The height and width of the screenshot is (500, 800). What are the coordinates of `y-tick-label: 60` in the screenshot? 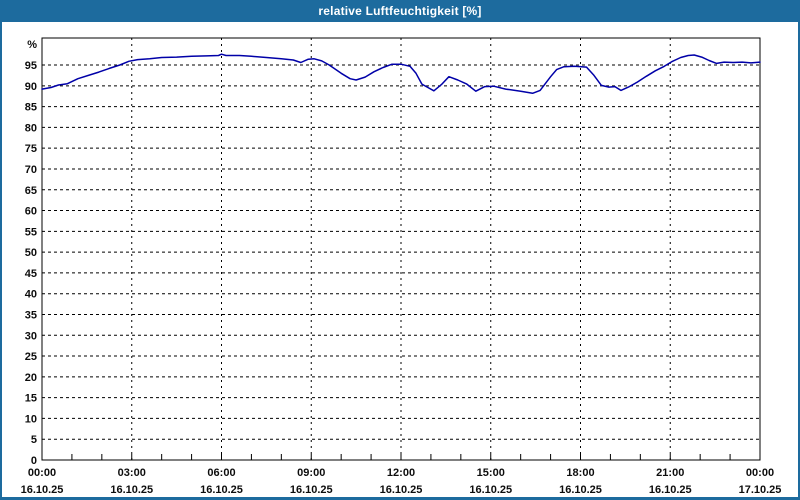 It's located at (31, 212).